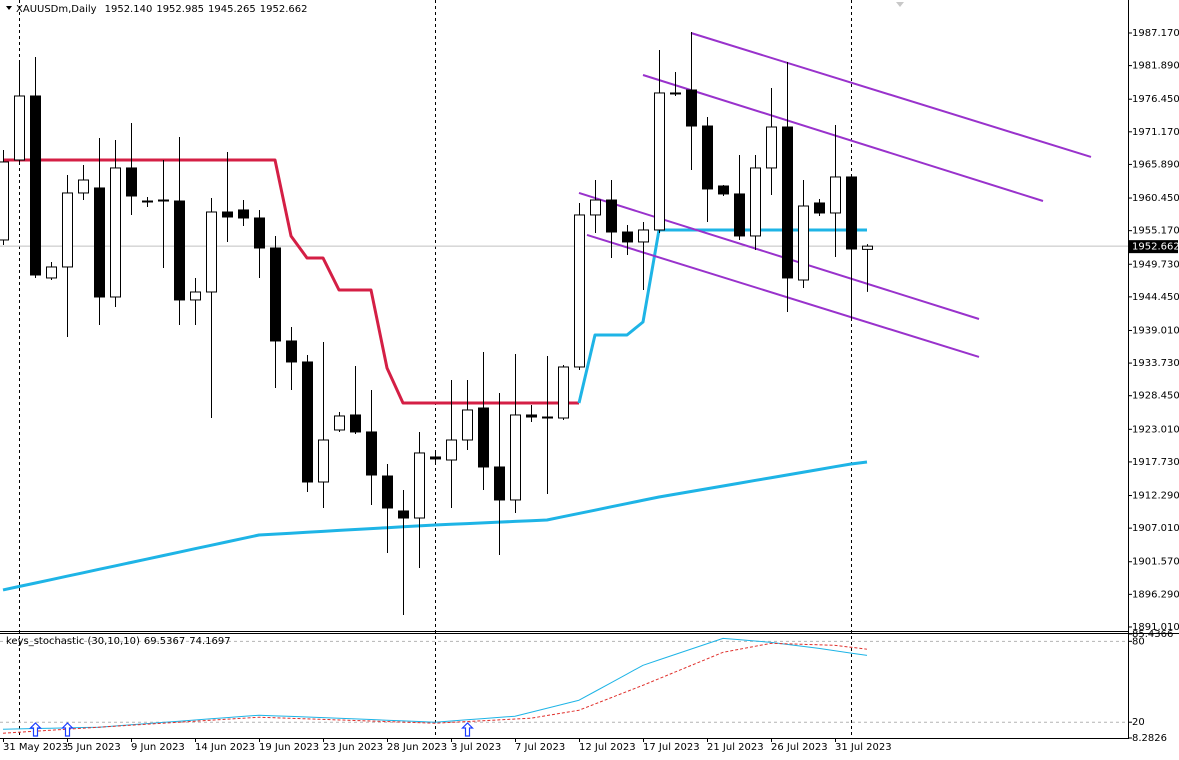 This screenshot has width=1179, height=760. Describe the element at coordinates (607, 747) in the screenshot. I see `x-tick-label: 12 Jul 2023` at that location.